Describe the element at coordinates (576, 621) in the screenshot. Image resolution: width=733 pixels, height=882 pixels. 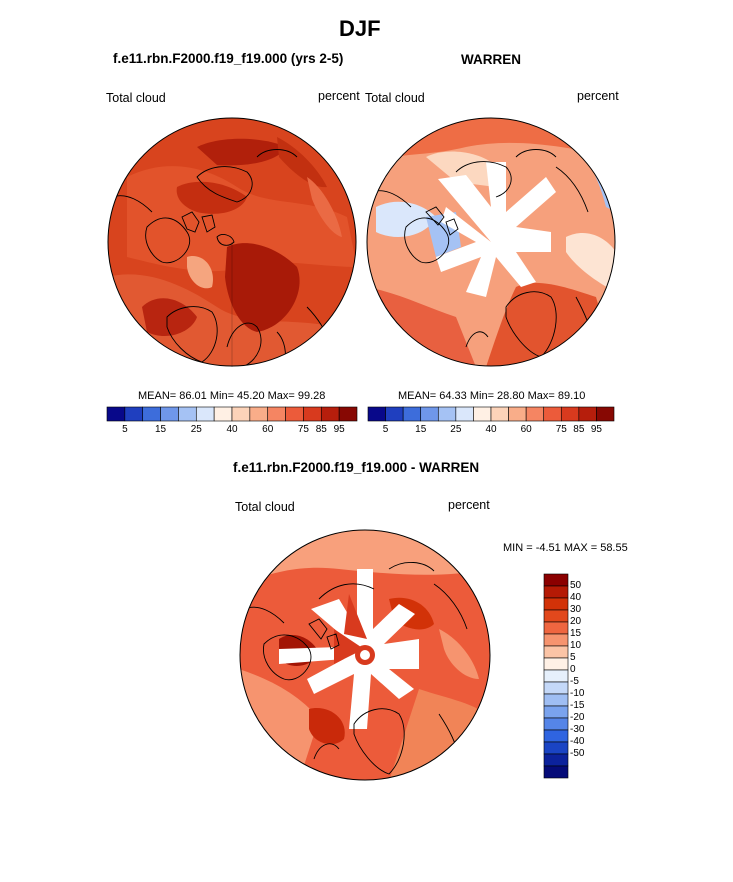
I see `colorbar-tick-label: 20` at that location.